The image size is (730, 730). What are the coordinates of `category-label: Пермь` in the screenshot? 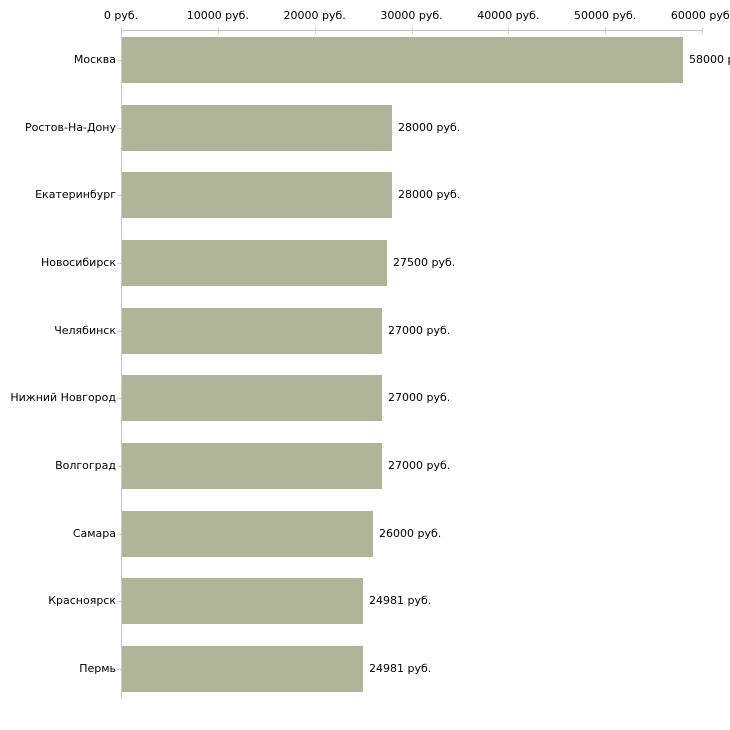 It's located at (97, 668).